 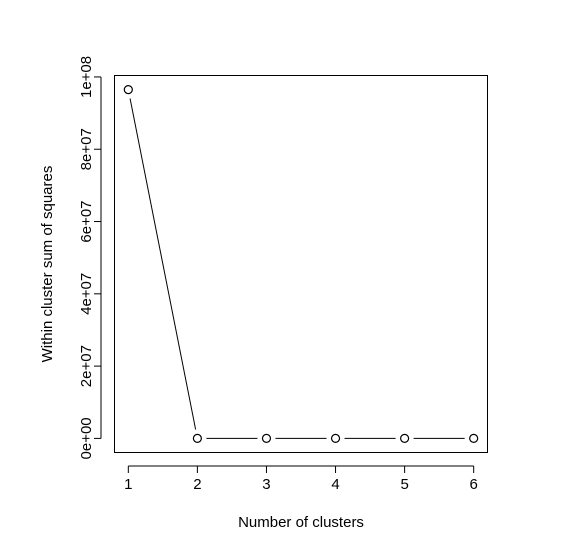 What do you see at coordinates (86, 366) in the screenshot?
I see `y-tick-label: 2e+07` at bounding box center [86, 366].